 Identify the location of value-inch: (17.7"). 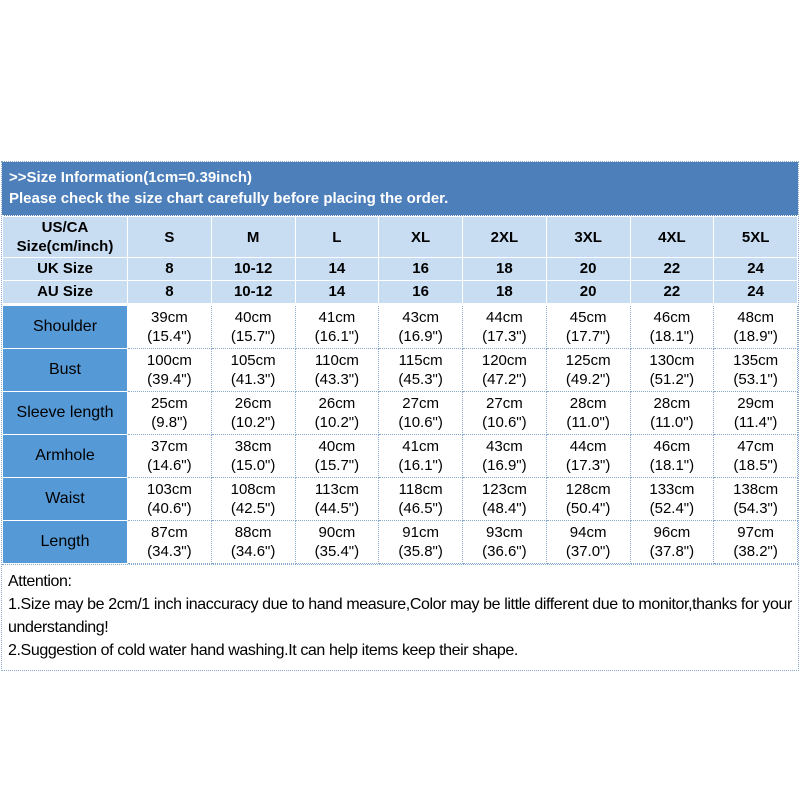
(588, 336).